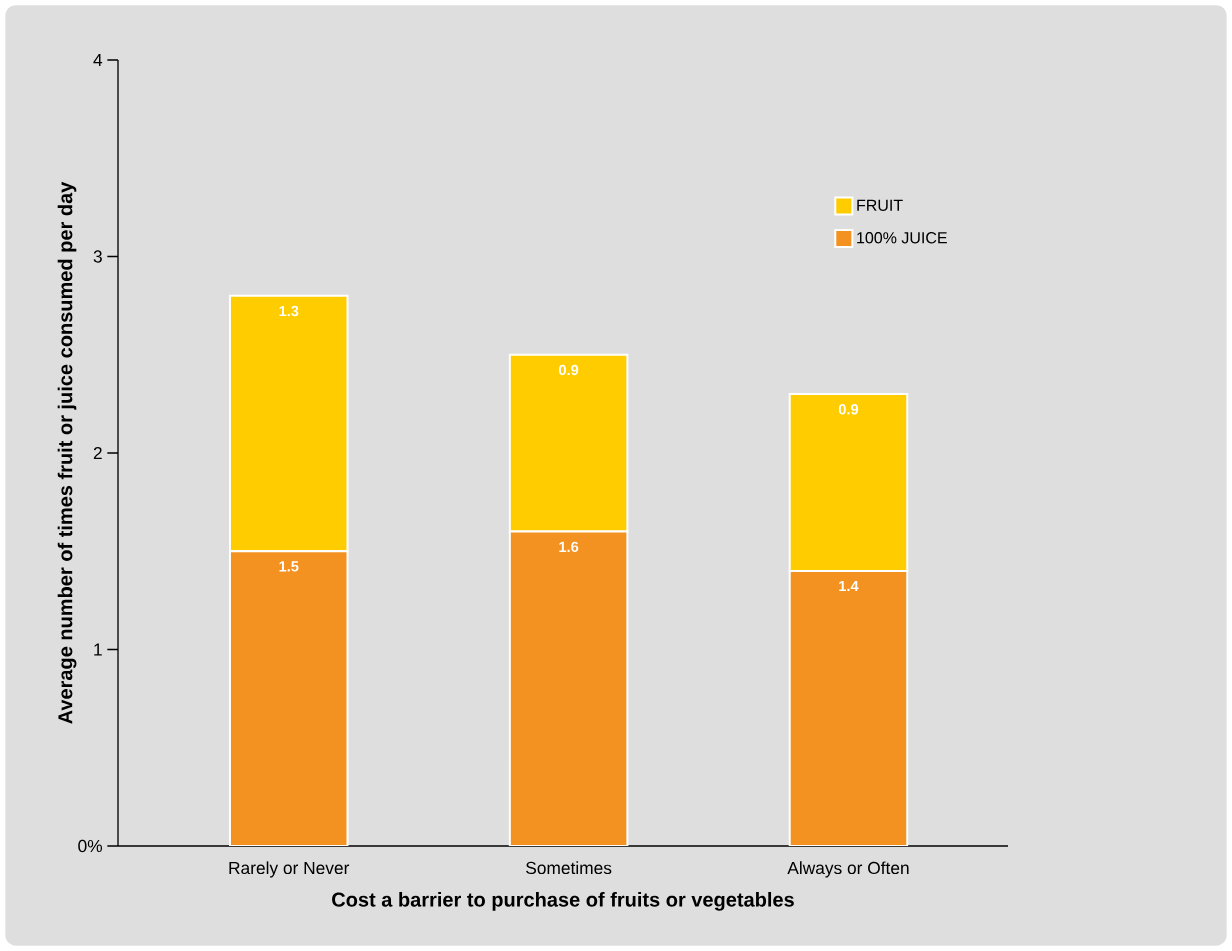  What do you see at coordinates (98, 60) in the screenshot?
I see `y-tick-label: 4` at bounding box center [98, 60].